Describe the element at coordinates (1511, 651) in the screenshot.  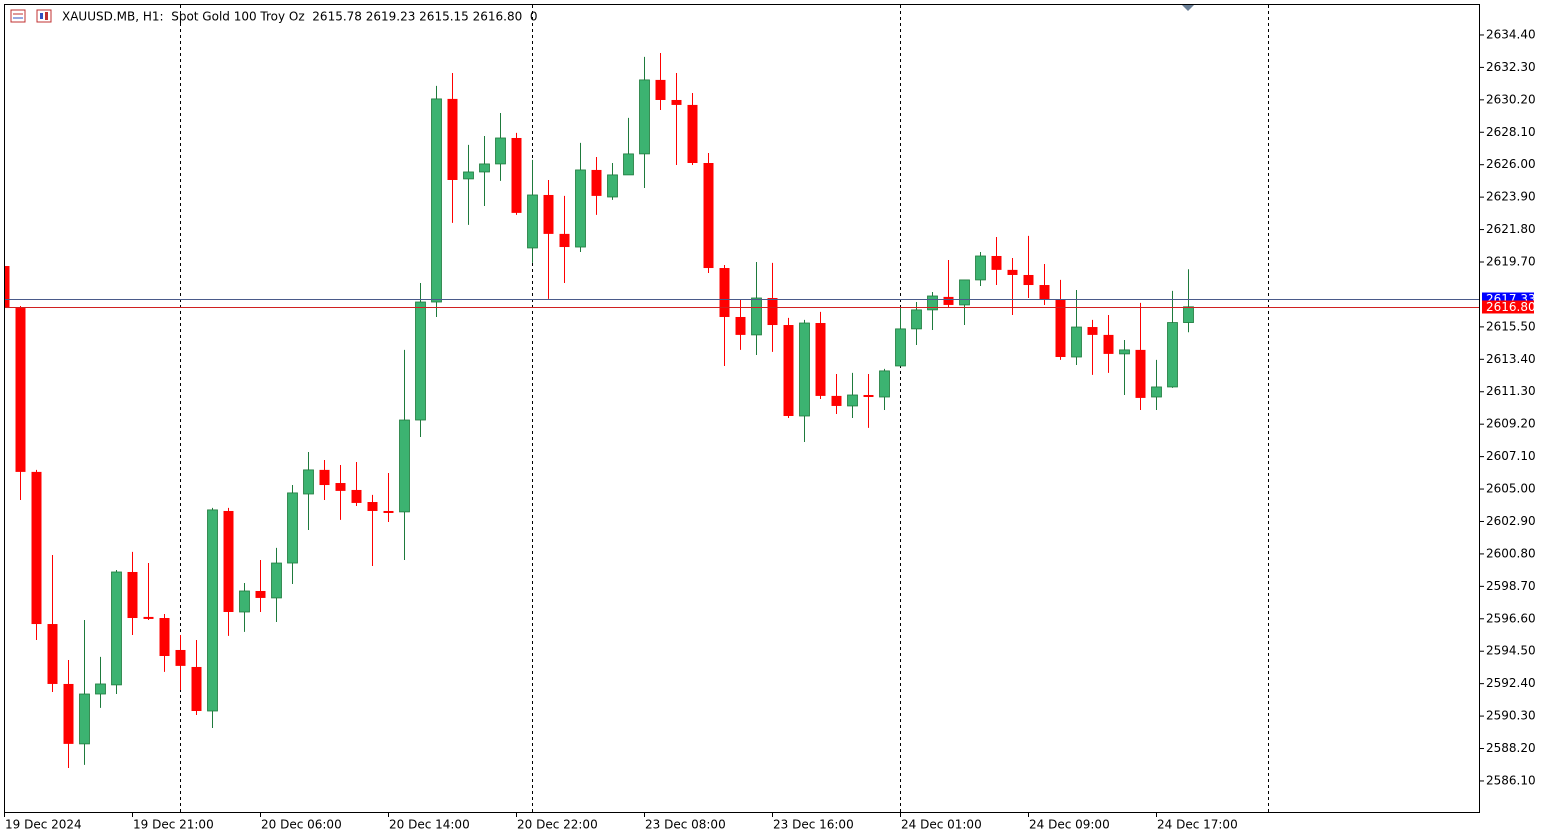
I see `y-tick-label: 2594.50` at that location.